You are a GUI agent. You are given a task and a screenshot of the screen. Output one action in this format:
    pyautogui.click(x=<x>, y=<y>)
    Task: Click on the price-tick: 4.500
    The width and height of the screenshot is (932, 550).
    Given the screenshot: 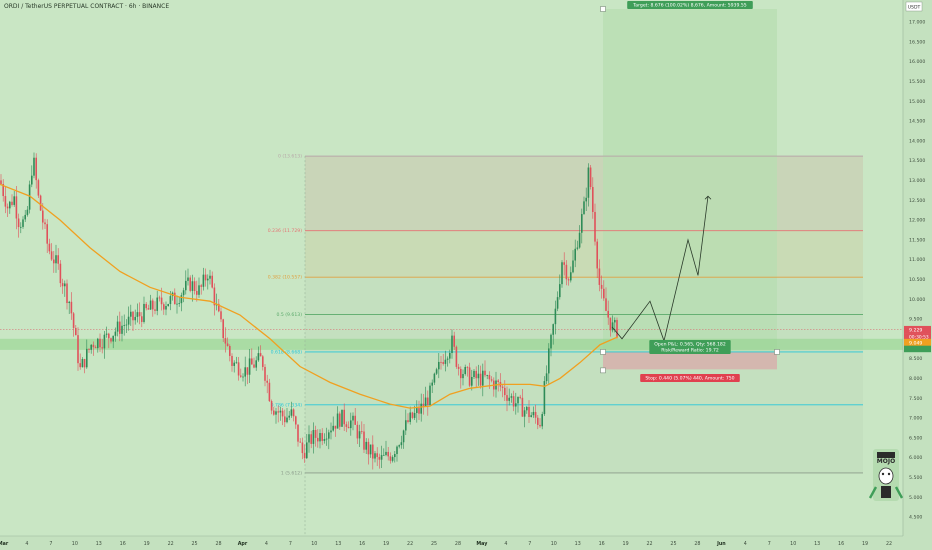 What is the action you would take?
    pyautogui.click(x=915, y=518)
    